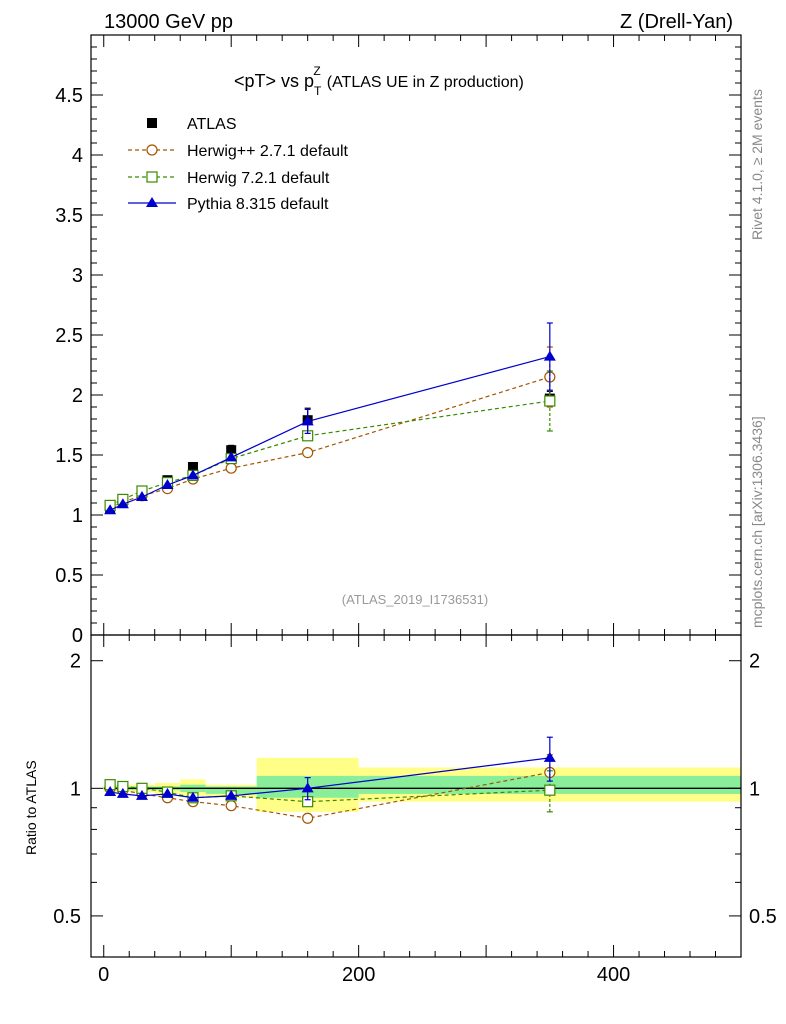 Image resolution: width=786 pixels, height=1024 pixels. I want to click on title-main: <pT> vs p, so click(274, 81).